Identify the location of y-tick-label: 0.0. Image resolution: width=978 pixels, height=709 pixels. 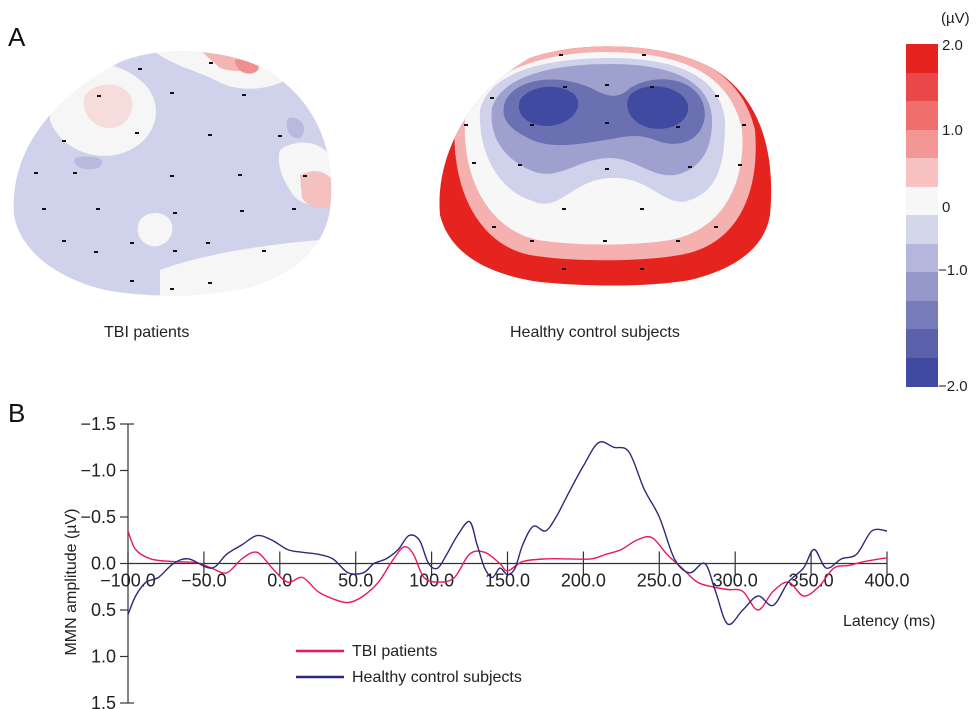
(103, 564).